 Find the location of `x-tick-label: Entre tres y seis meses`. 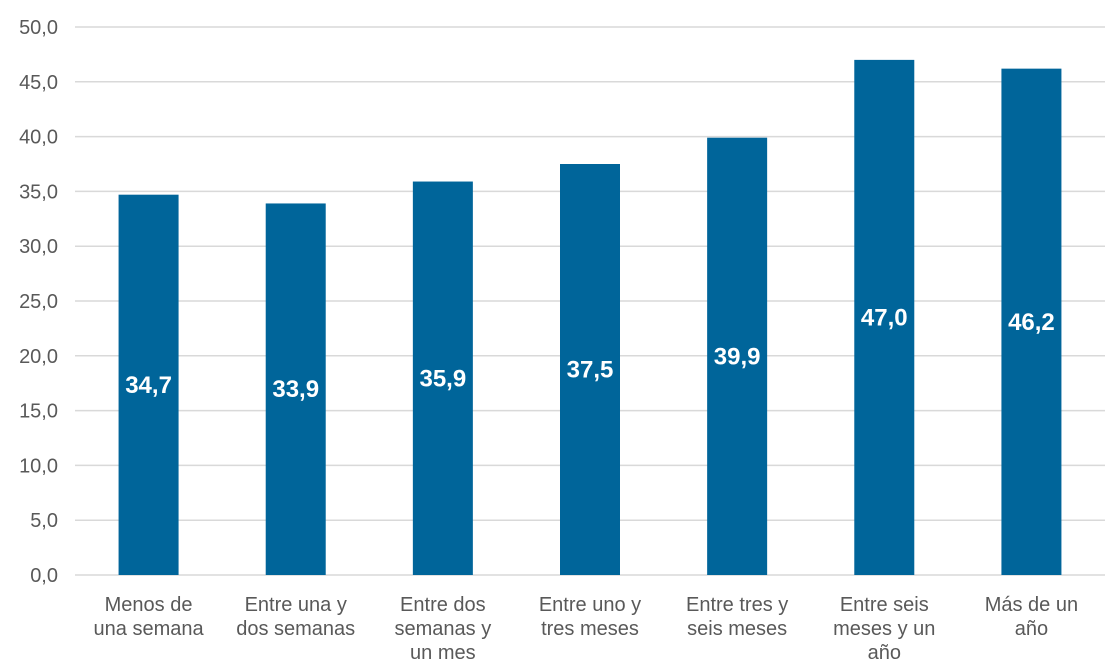

x-tick-label: Entre tres y seis meses is located at coordinates (737, 617).